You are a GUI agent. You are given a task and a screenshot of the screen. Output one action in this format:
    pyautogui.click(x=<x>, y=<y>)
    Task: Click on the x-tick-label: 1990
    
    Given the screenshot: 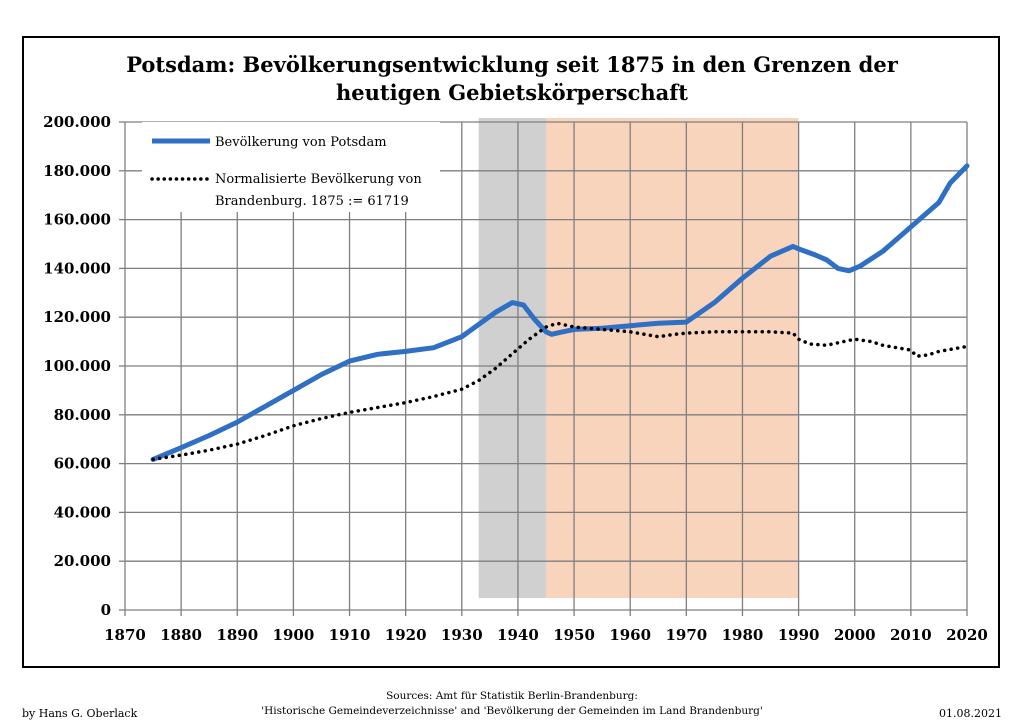 What is the action you would take?
    pyautogui.click(x=799, y=635)
    